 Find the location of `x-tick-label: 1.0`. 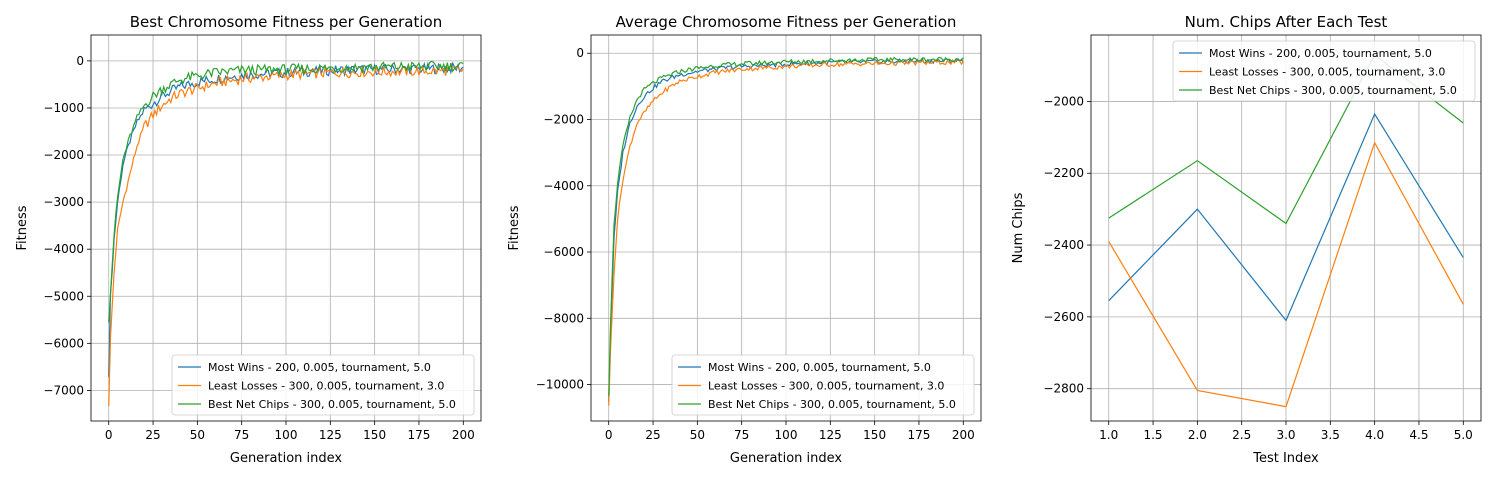

x-tick-label: 1.0 is located at coordinates (1108, 435).